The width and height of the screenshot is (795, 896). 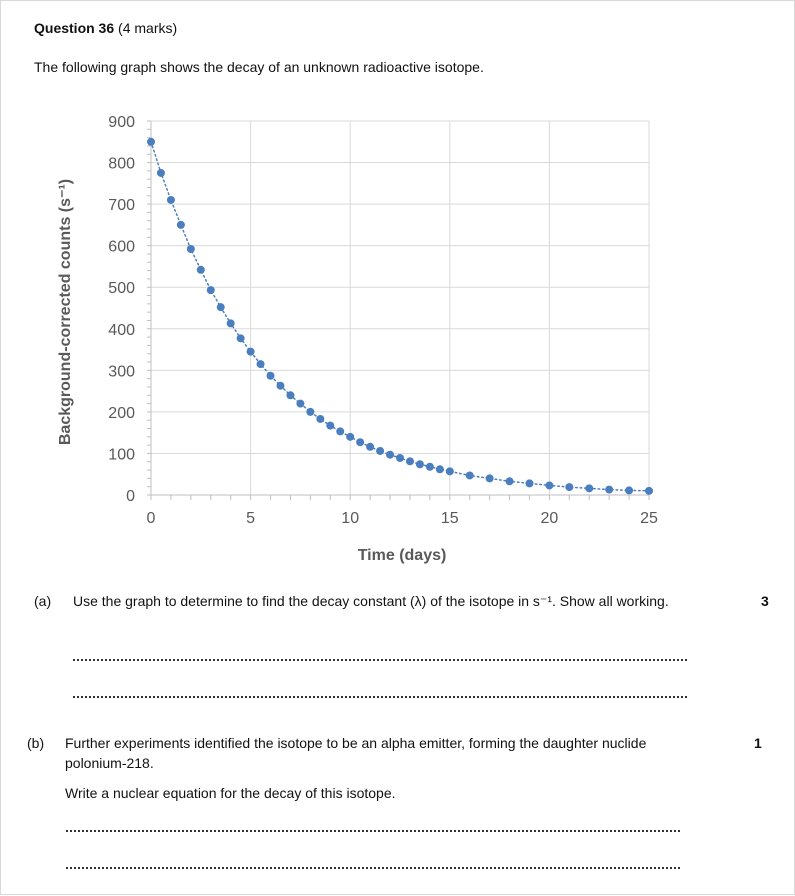 What do you see at coordinates (758, 743) in the screenshot?
I see `part-b-marks: 1` at bounding box center [758, 743].